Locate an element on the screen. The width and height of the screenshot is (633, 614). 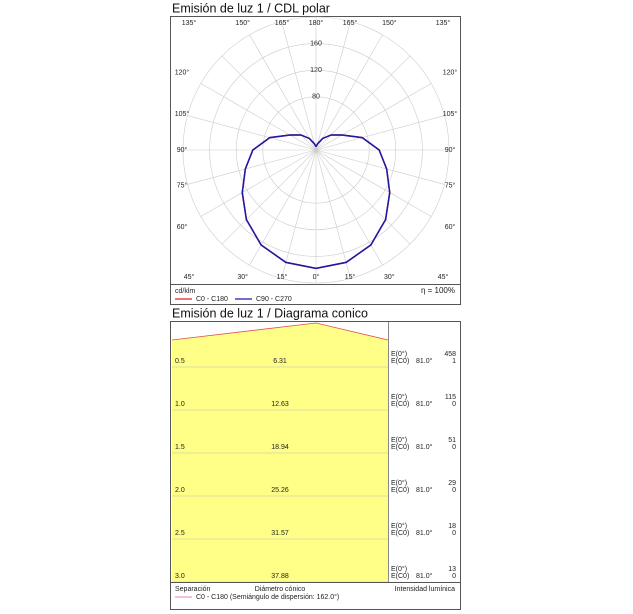
separation: 2.0 is located at coordinates (180, 490).